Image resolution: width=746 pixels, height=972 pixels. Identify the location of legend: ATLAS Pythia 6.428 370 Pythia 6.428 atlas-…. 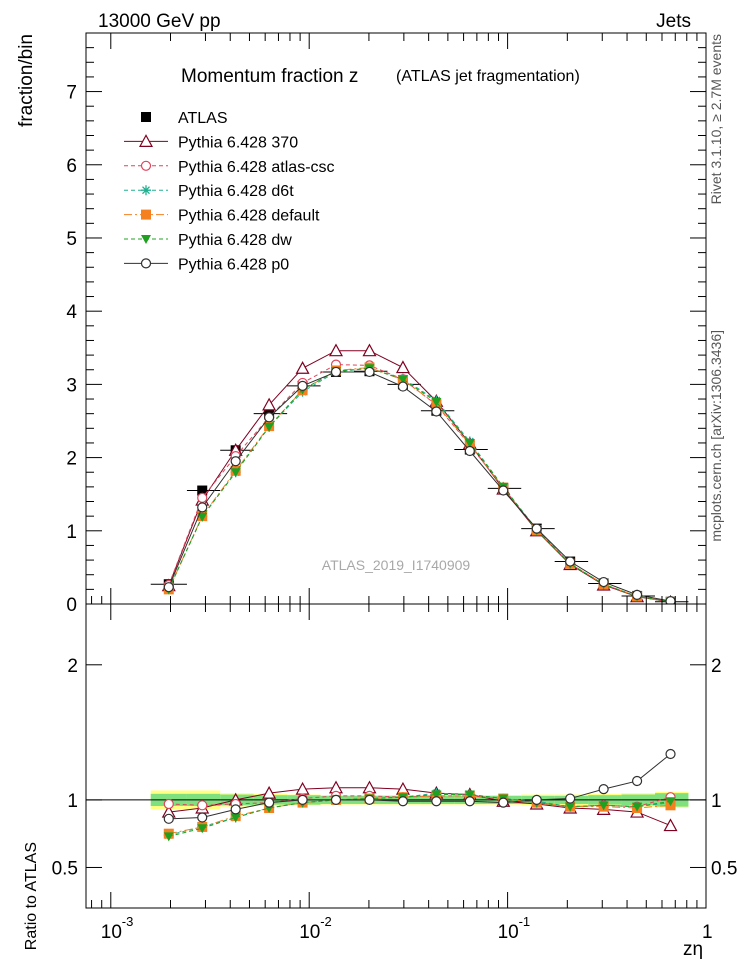
(229, 191).